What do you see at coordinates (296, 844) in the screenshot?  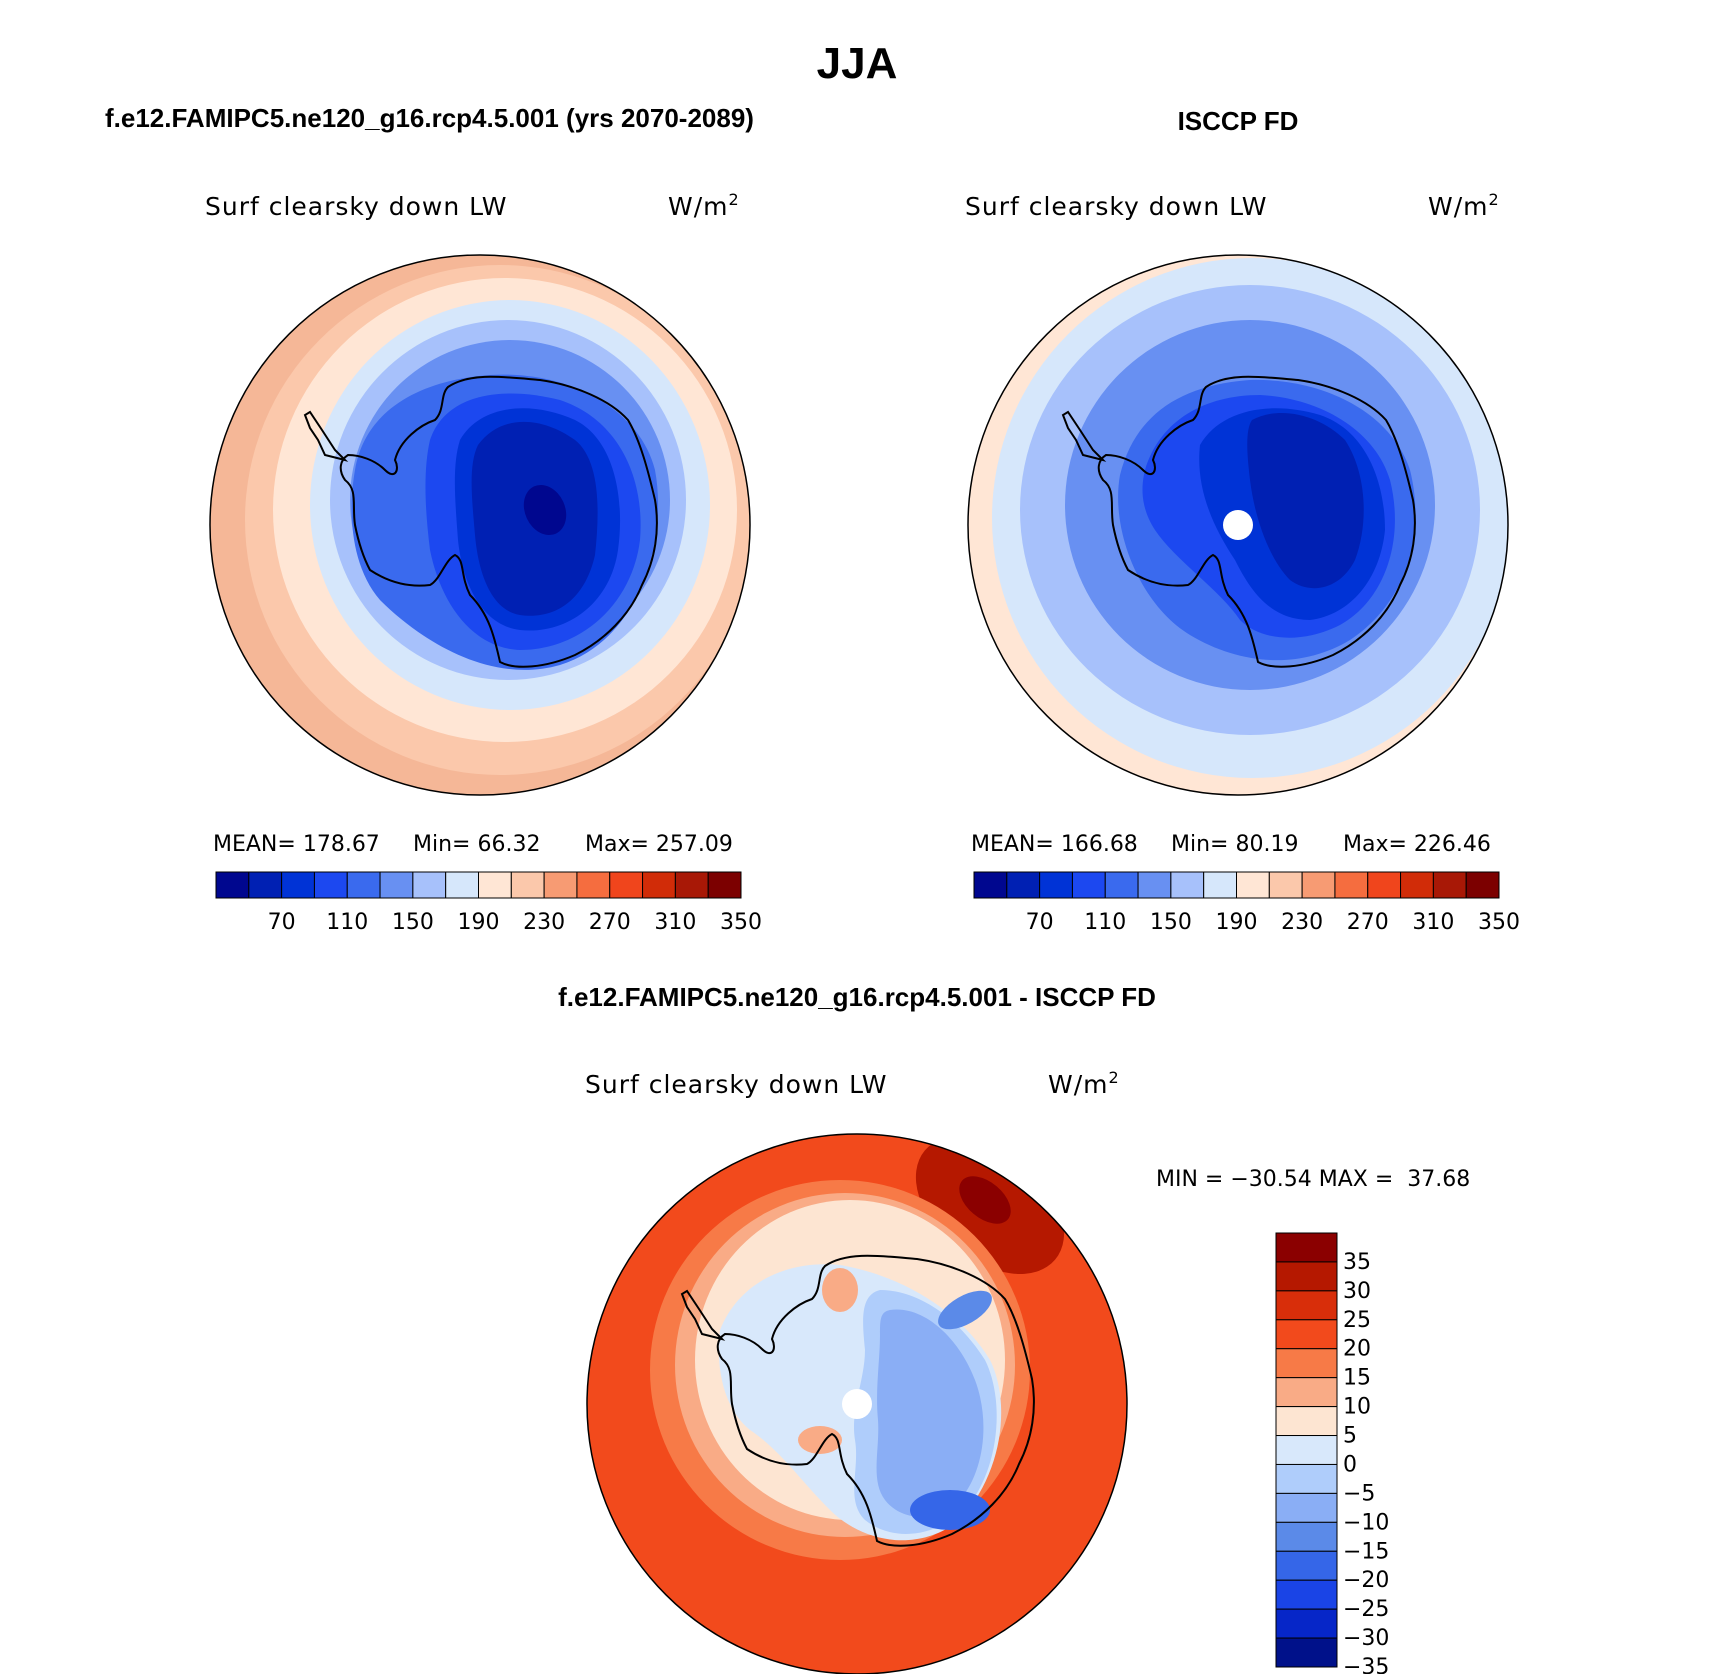 I see `stats-mean: MEAN= 178.67` at bounding box center [296, 844].